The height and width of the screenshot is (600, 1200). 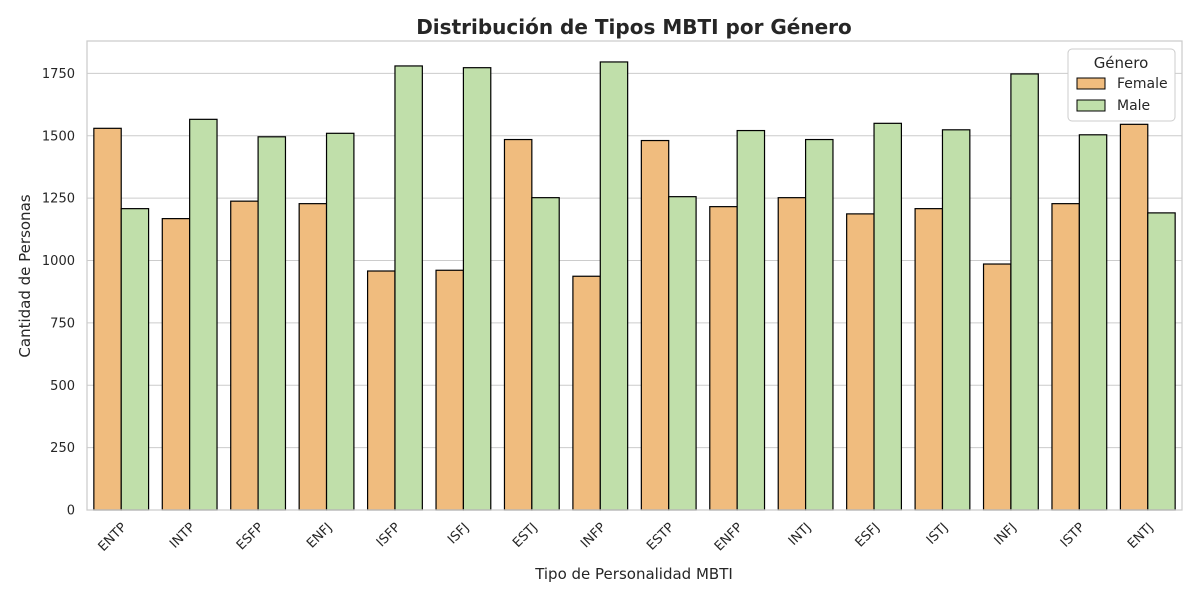 What do you see at coordinates (107, 319) in the screenshot?
I see `bar-female-entp` at bounding box center [107, 319].